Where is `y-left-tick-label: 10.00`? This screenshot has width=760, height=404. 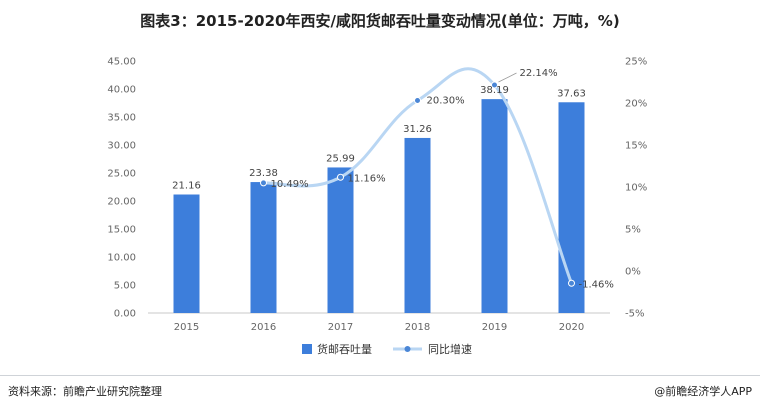
y-left-tick-label: 10.00 is located at coordinates (121, 258).